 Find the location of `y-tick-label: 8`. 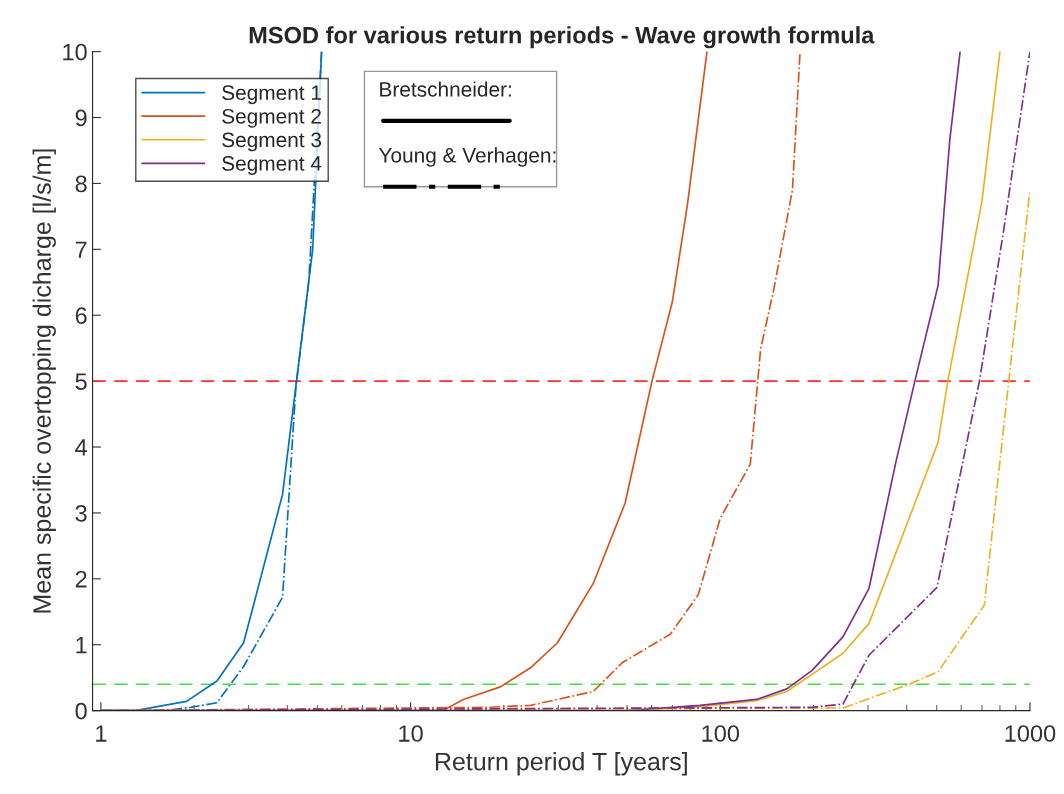

y-tick-label: 8 is located at coordinates (81, 184).